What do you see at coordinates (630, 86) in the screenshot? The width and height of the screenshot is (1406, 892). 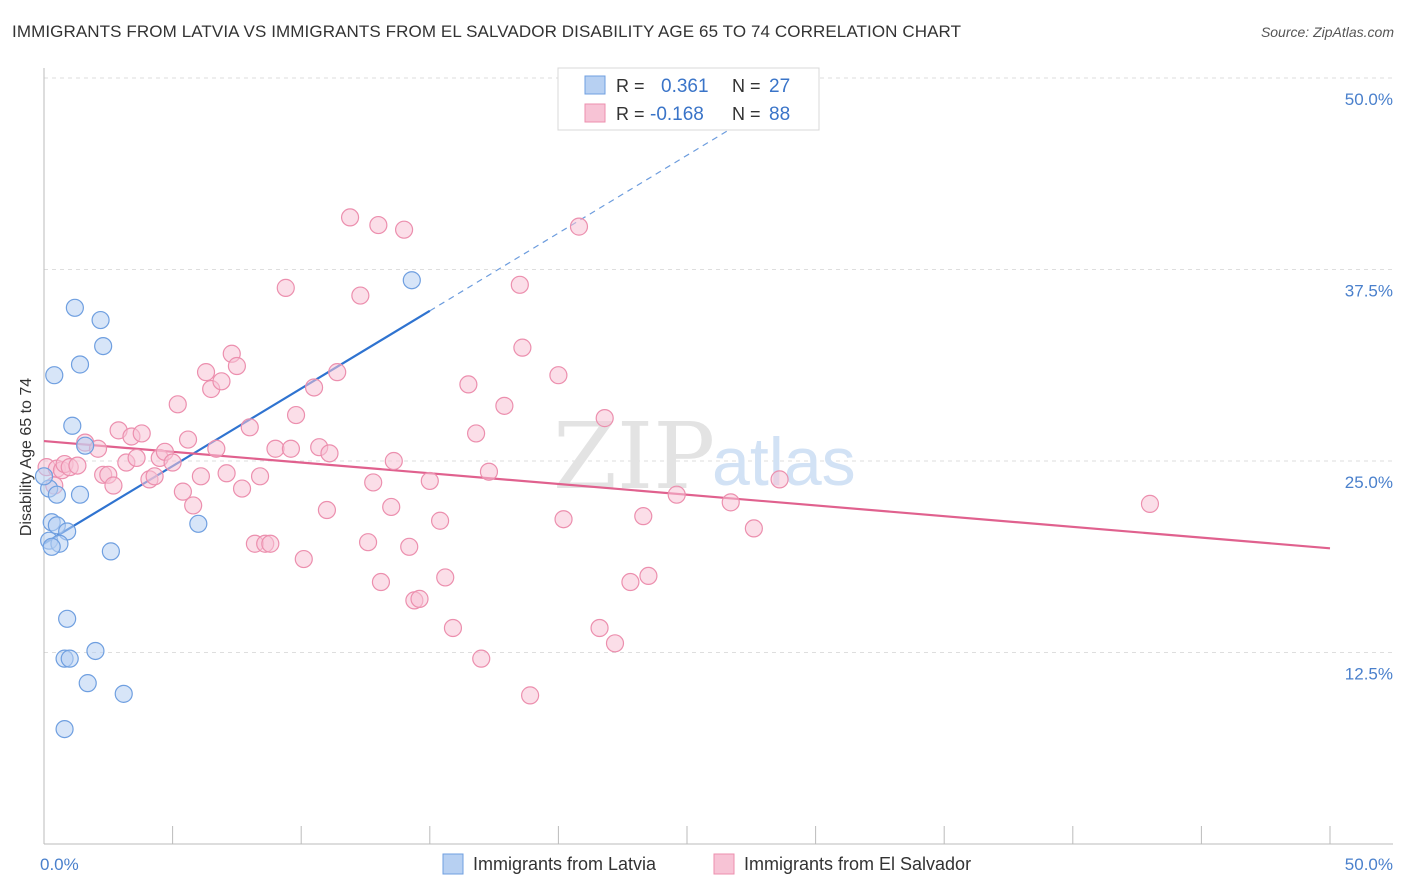 I see `legend-r-label-latvia: R =` at bounding box center [630, 86].